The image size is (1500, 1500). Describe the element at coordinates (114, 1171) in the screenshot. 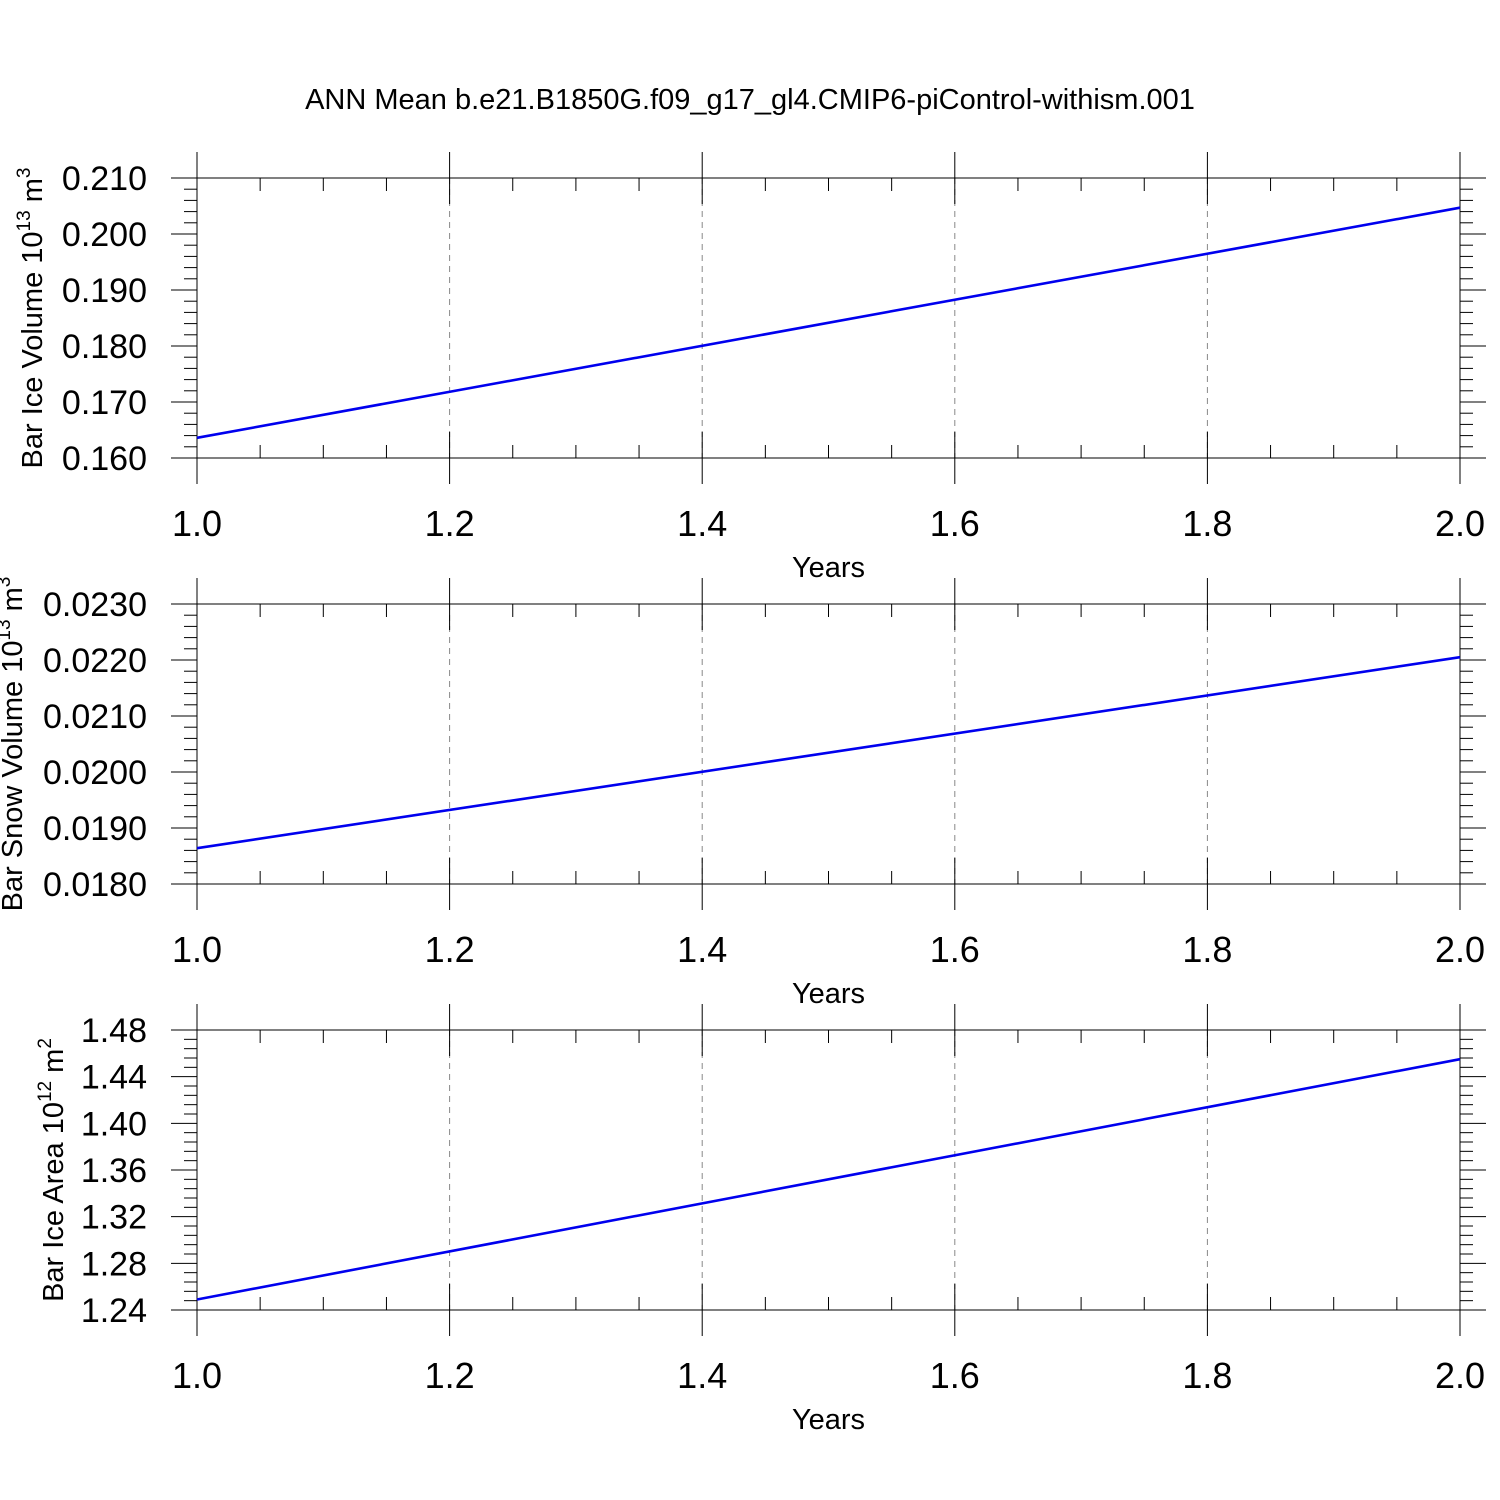

I see `y-tick-label: 1.36` at that location.